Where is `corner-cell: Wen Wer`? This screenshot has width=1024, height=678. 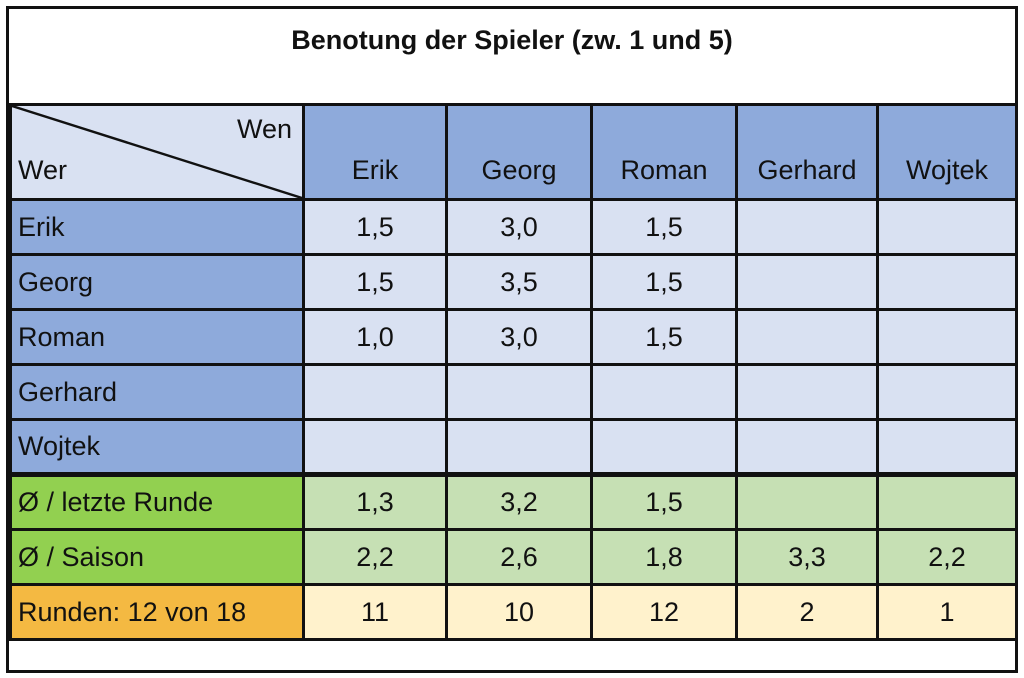 corner-cell: Wen Wer is located at coordinates (157, 152).